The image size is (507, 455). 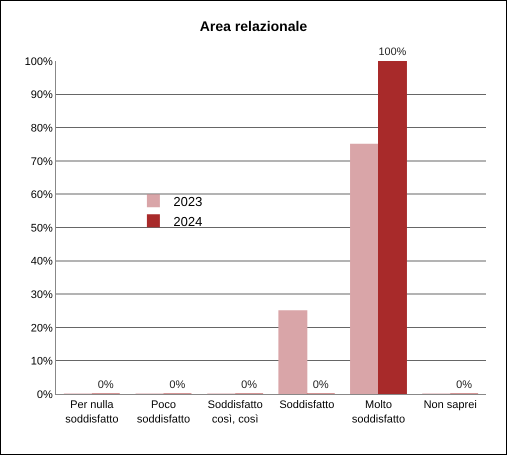 I want to click on y-tick-label: 0%, so click(x=45, y=394).